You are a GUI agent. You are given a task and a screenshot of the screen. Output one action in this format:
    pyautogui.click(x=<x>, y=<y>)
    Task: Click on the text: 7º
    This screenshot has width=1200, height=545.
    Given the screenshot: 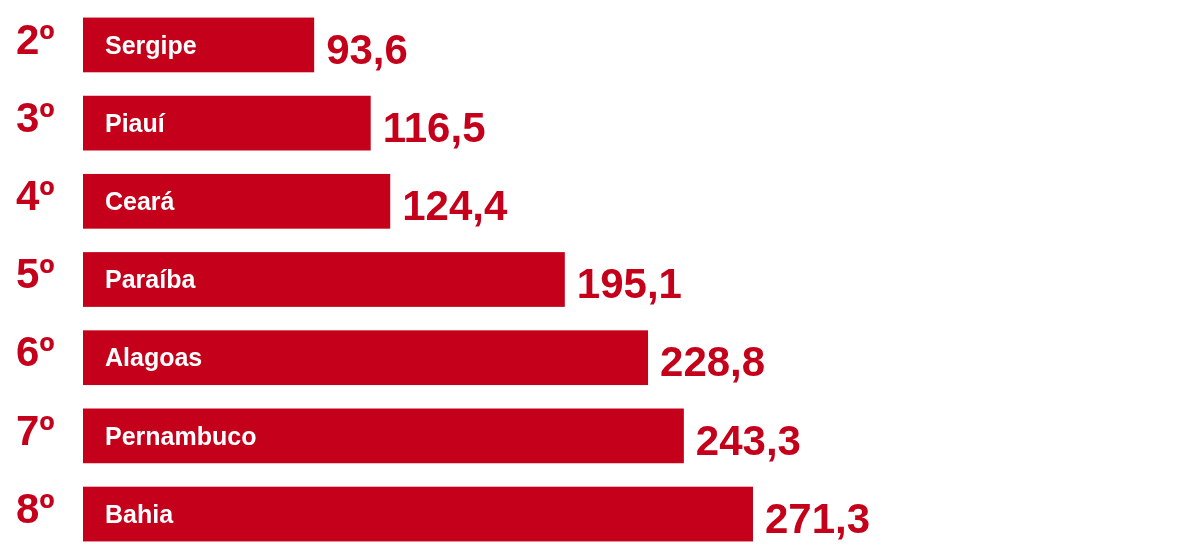 What is the action you would take?
    pyautogui.click(x=35, y=430)
    